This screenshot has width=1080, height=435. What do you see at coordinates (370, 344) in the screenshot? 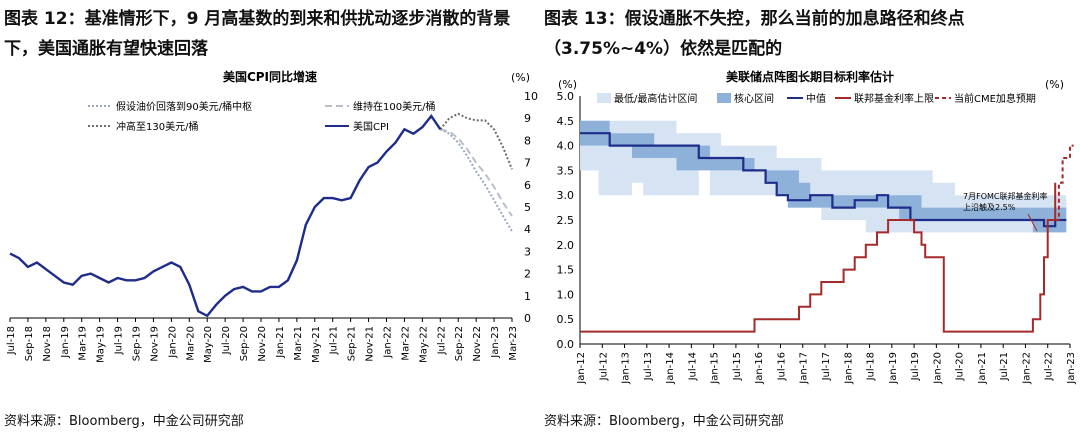
I see `x-tick-label: Nov-21` at bounding box center [370, 344].